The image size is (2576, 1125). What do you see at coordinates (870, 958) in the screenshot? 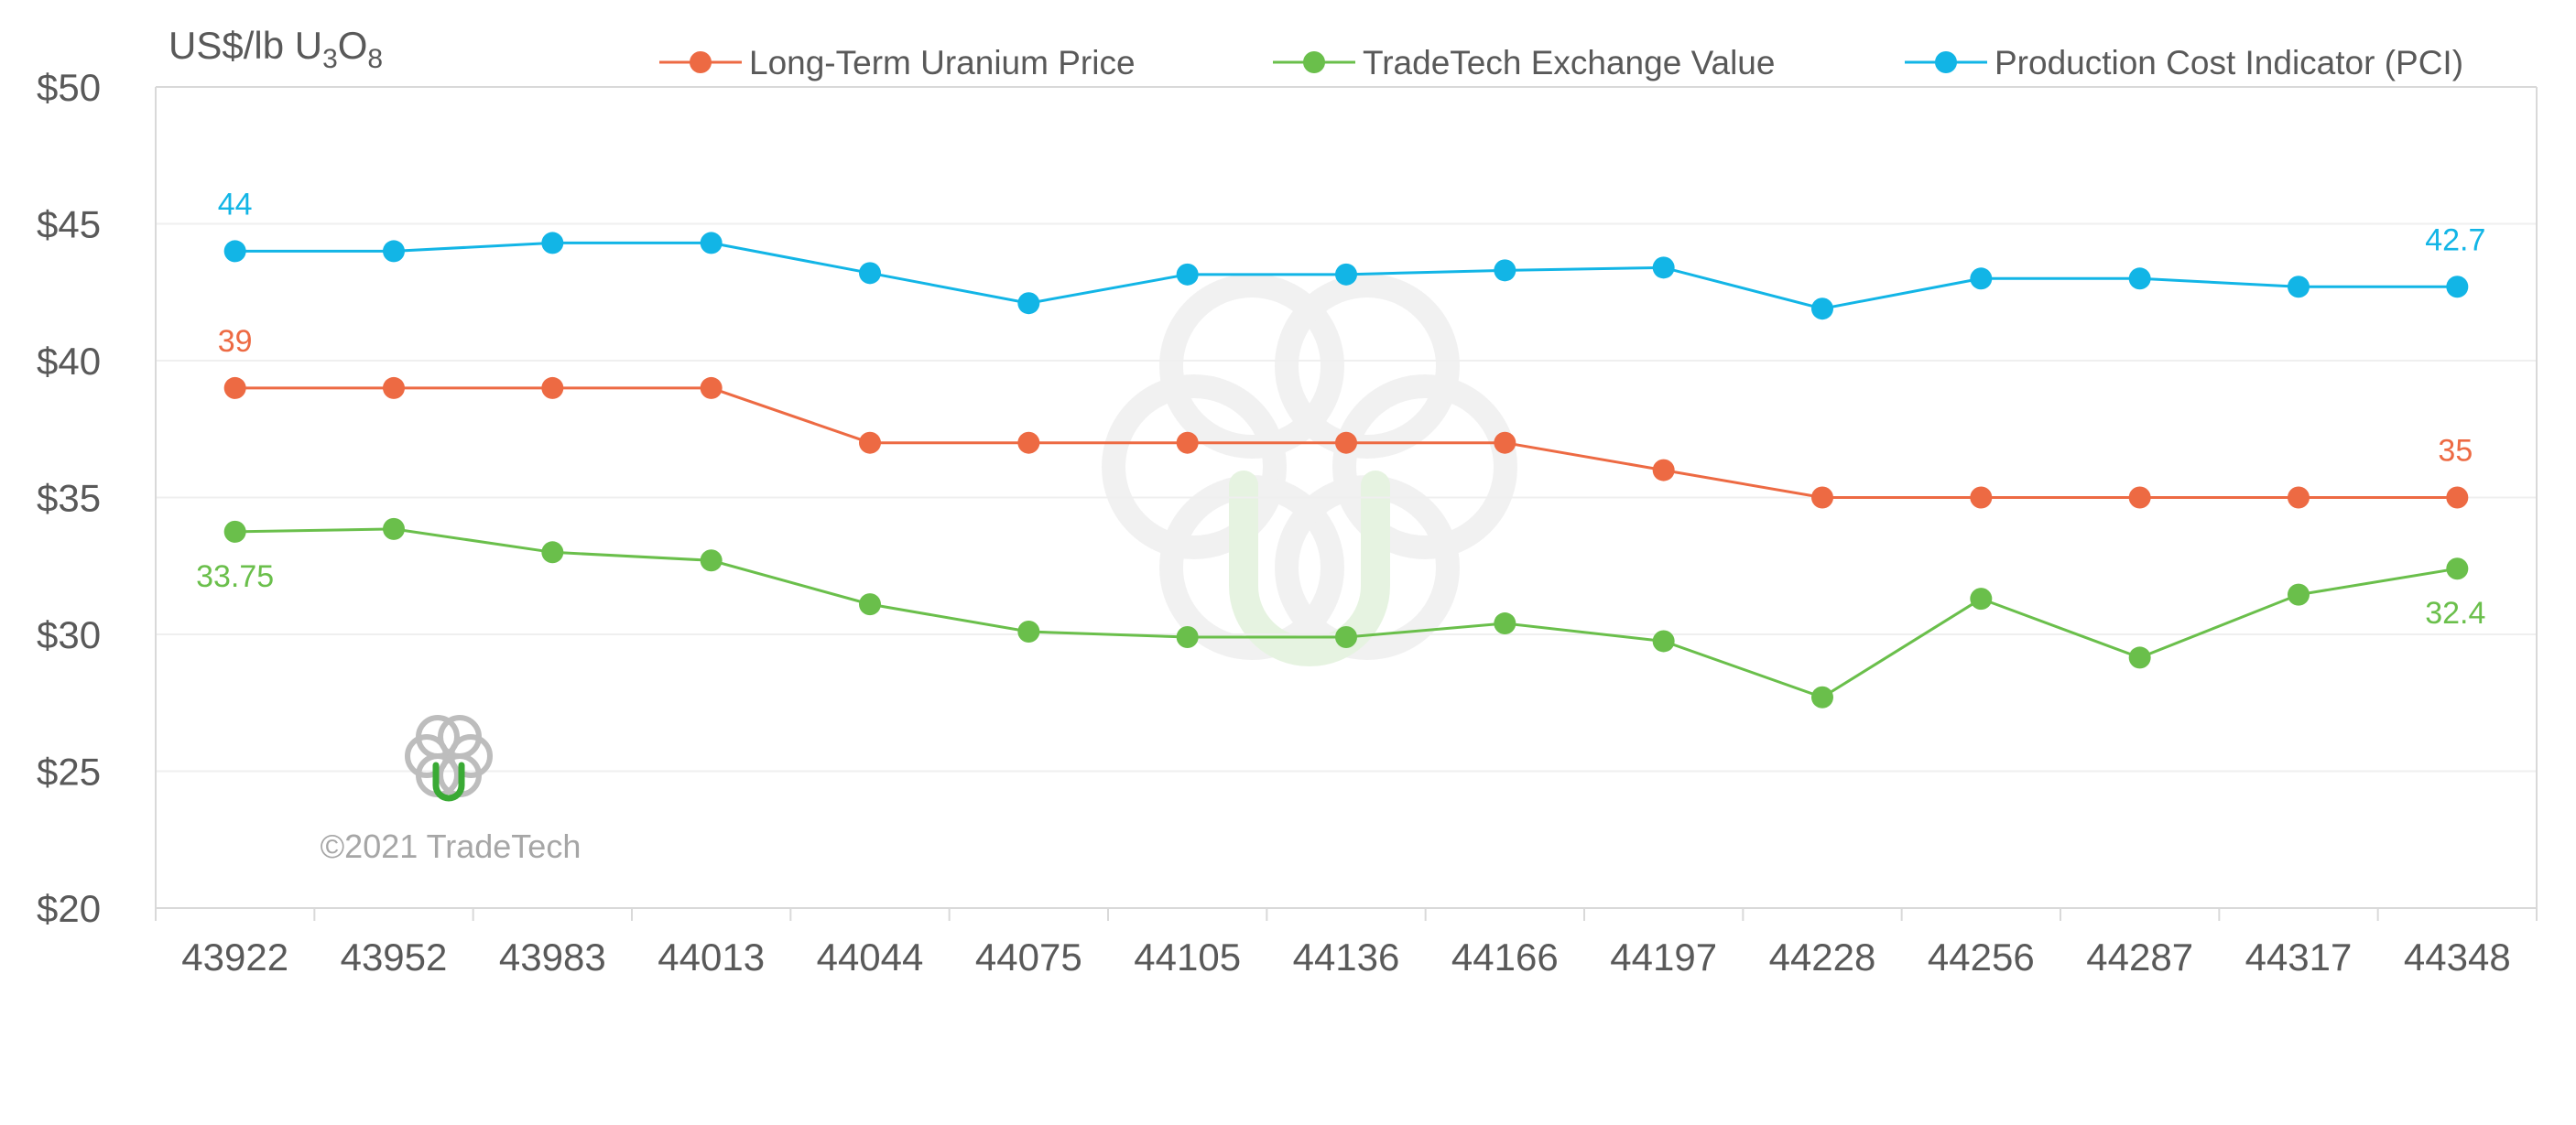
I see `x-tick-label: 44044` at bounding box center [870, 958].